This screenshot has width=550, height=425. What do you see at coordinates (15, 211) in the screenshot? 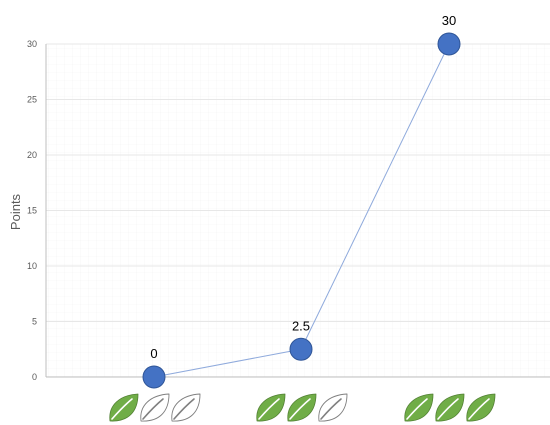
I see `y-axis-title: Points` at bounding box center [15, 211].